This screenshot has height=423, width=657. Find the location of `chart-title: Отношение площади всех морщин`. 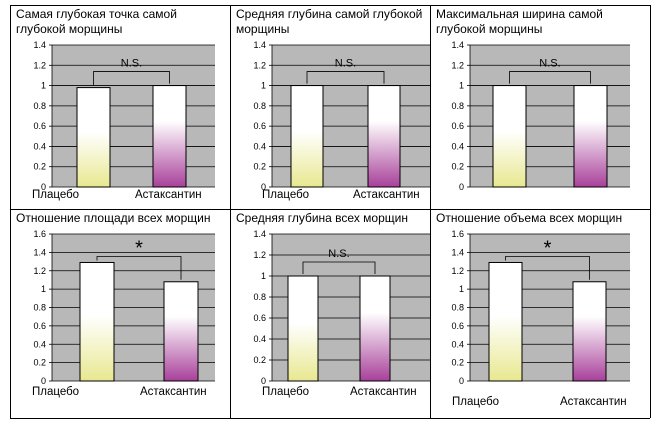

chart-title: Отношение площади всех морщин is located at coordinates (113, 218).